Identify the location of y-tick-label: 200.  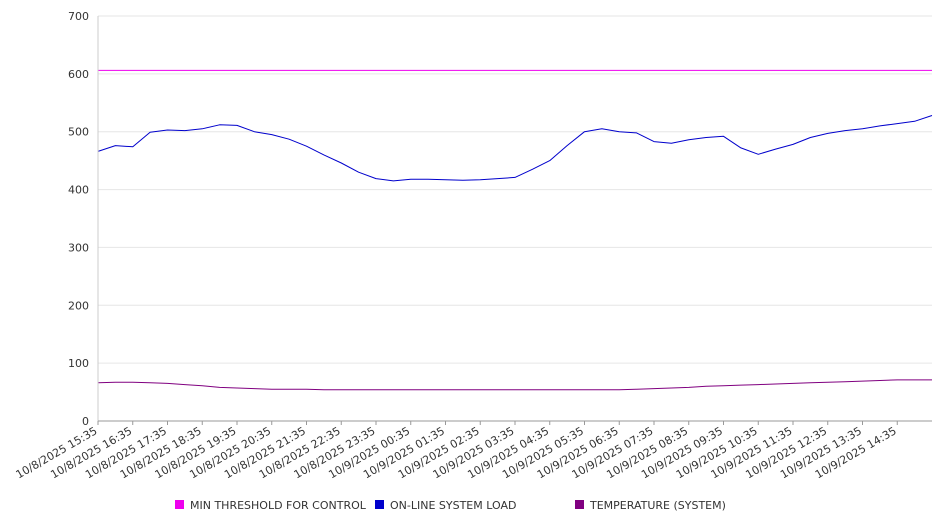
(78, 305).